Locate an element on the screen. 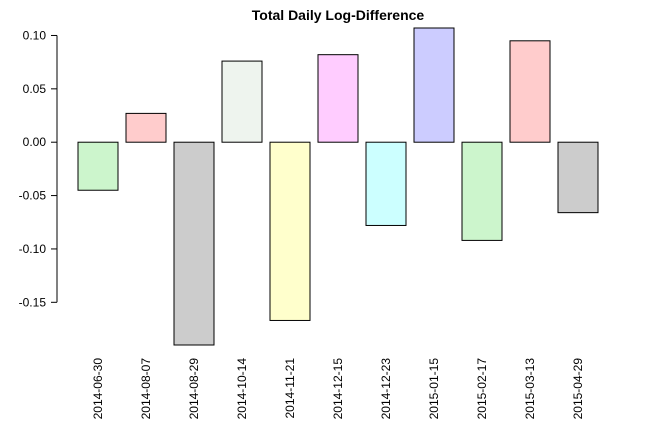  x-tick-label: 2014-12-15 is located at coordinates (338, 389).